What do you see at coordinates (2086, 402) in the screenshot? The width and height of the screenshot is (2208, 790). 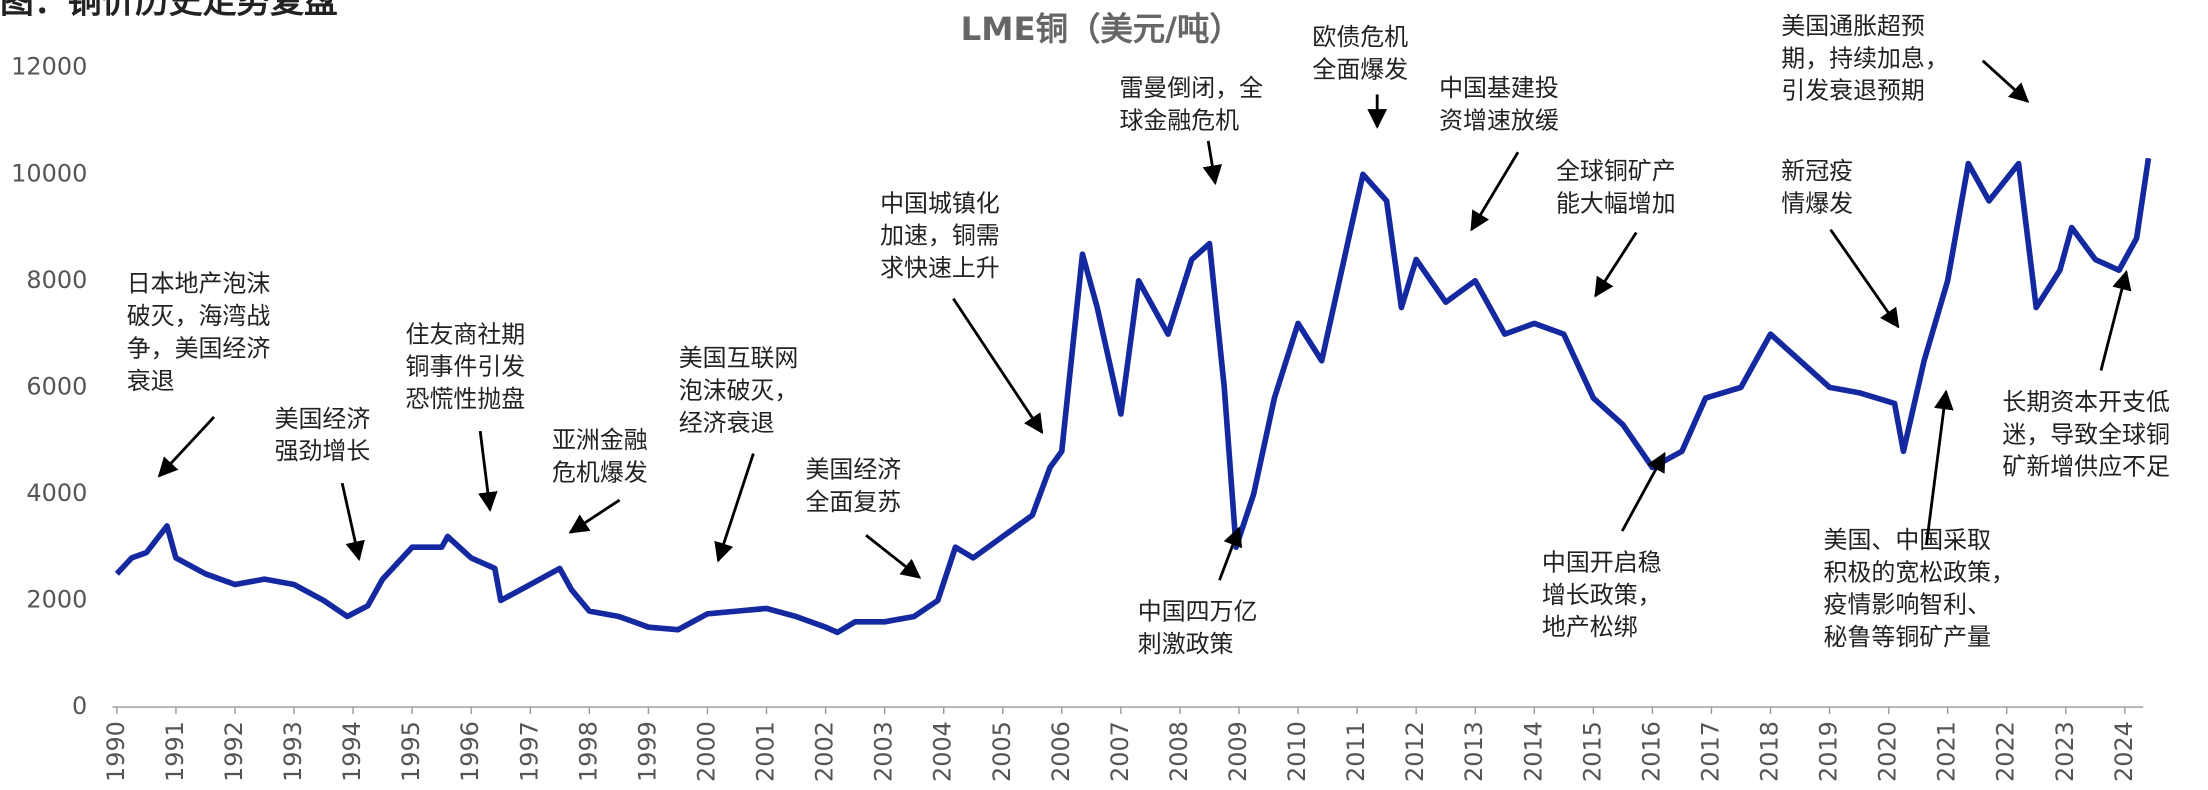 I see `annotation: 长期资本开支低` at bounding box center [2086, 402].